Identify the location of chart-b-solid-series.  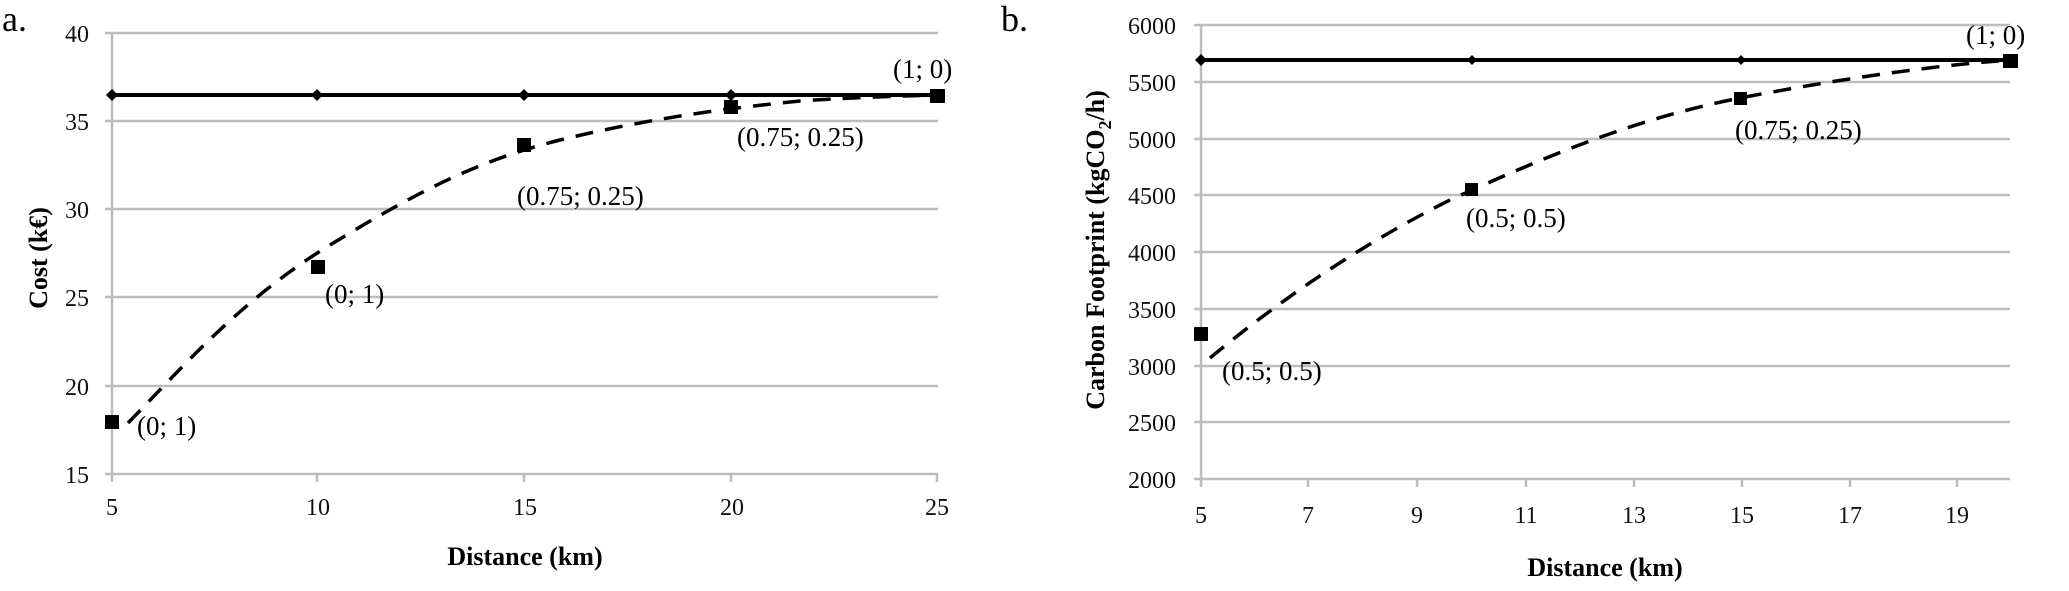
(1602, 60).